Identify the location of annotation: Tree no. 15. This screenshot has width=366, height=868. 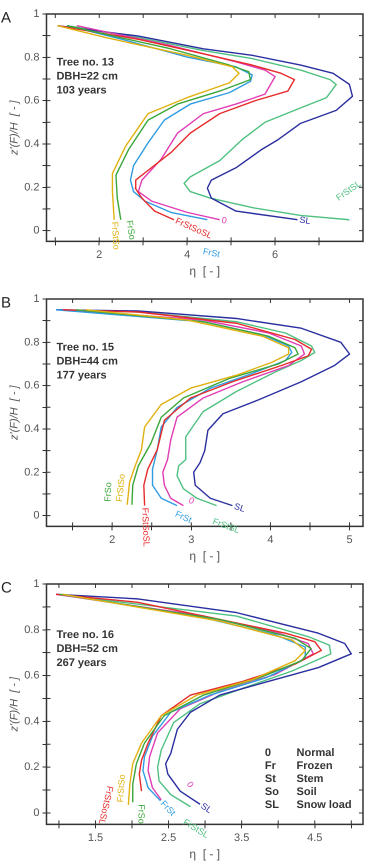
(85, 348).